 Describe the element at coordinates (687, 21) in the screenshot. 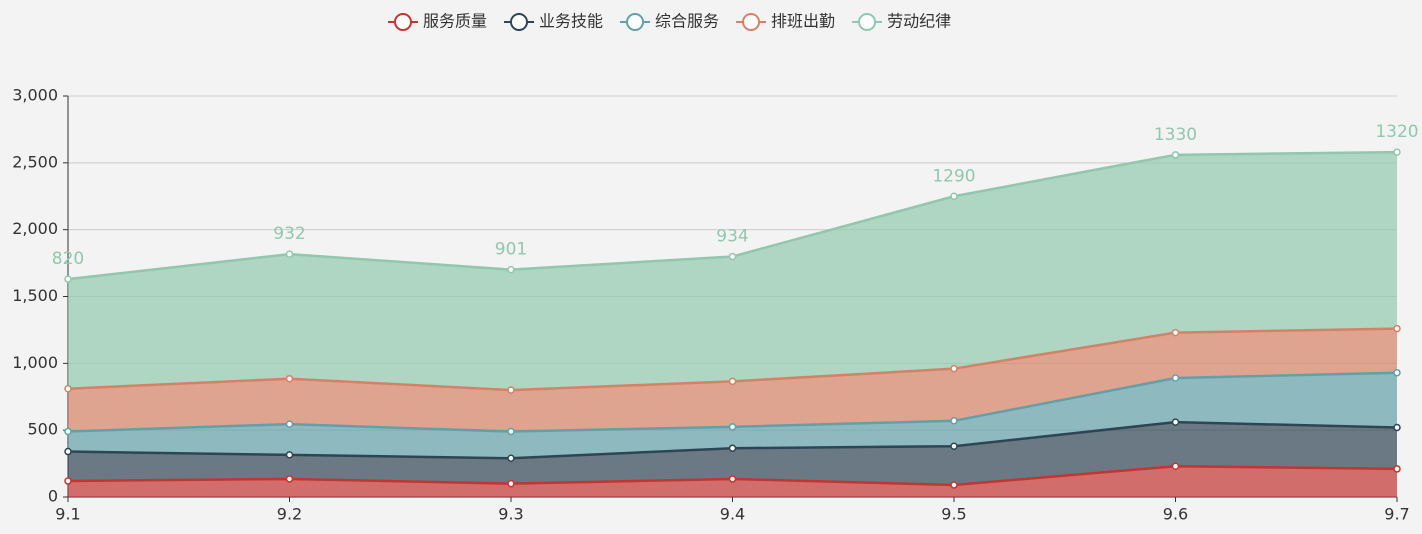

I see `legend-label: 综合服务` at that location.